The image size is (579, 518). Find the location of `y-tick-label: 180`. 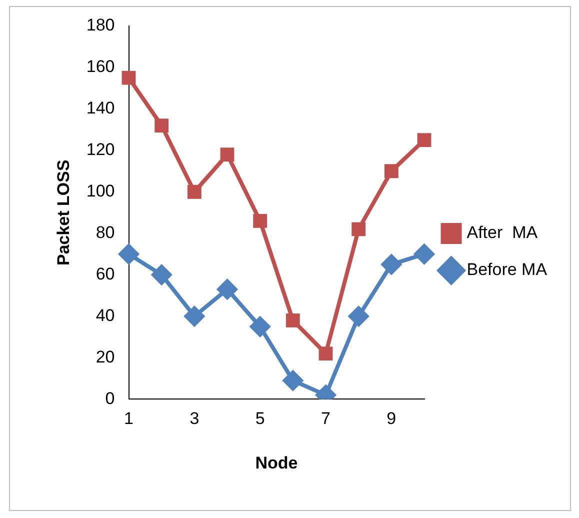

y-tick-label: 180 is located at coordinates (100, 25).